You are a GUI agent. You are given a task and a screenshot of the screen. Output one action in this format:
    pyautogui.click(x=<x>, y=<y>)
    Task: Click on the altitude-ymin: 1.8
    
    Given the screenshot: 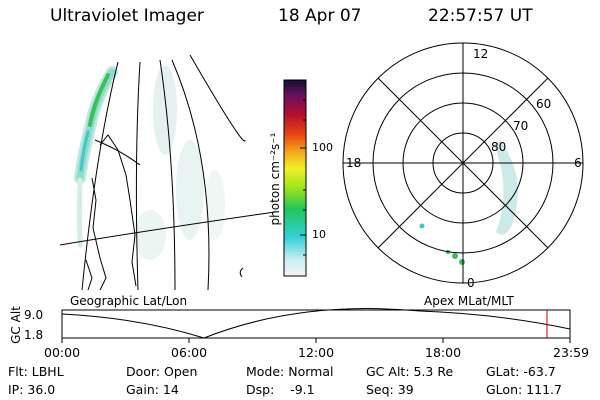 What is the action you would take?
    pyautogui.click(x=34, y=335)
    